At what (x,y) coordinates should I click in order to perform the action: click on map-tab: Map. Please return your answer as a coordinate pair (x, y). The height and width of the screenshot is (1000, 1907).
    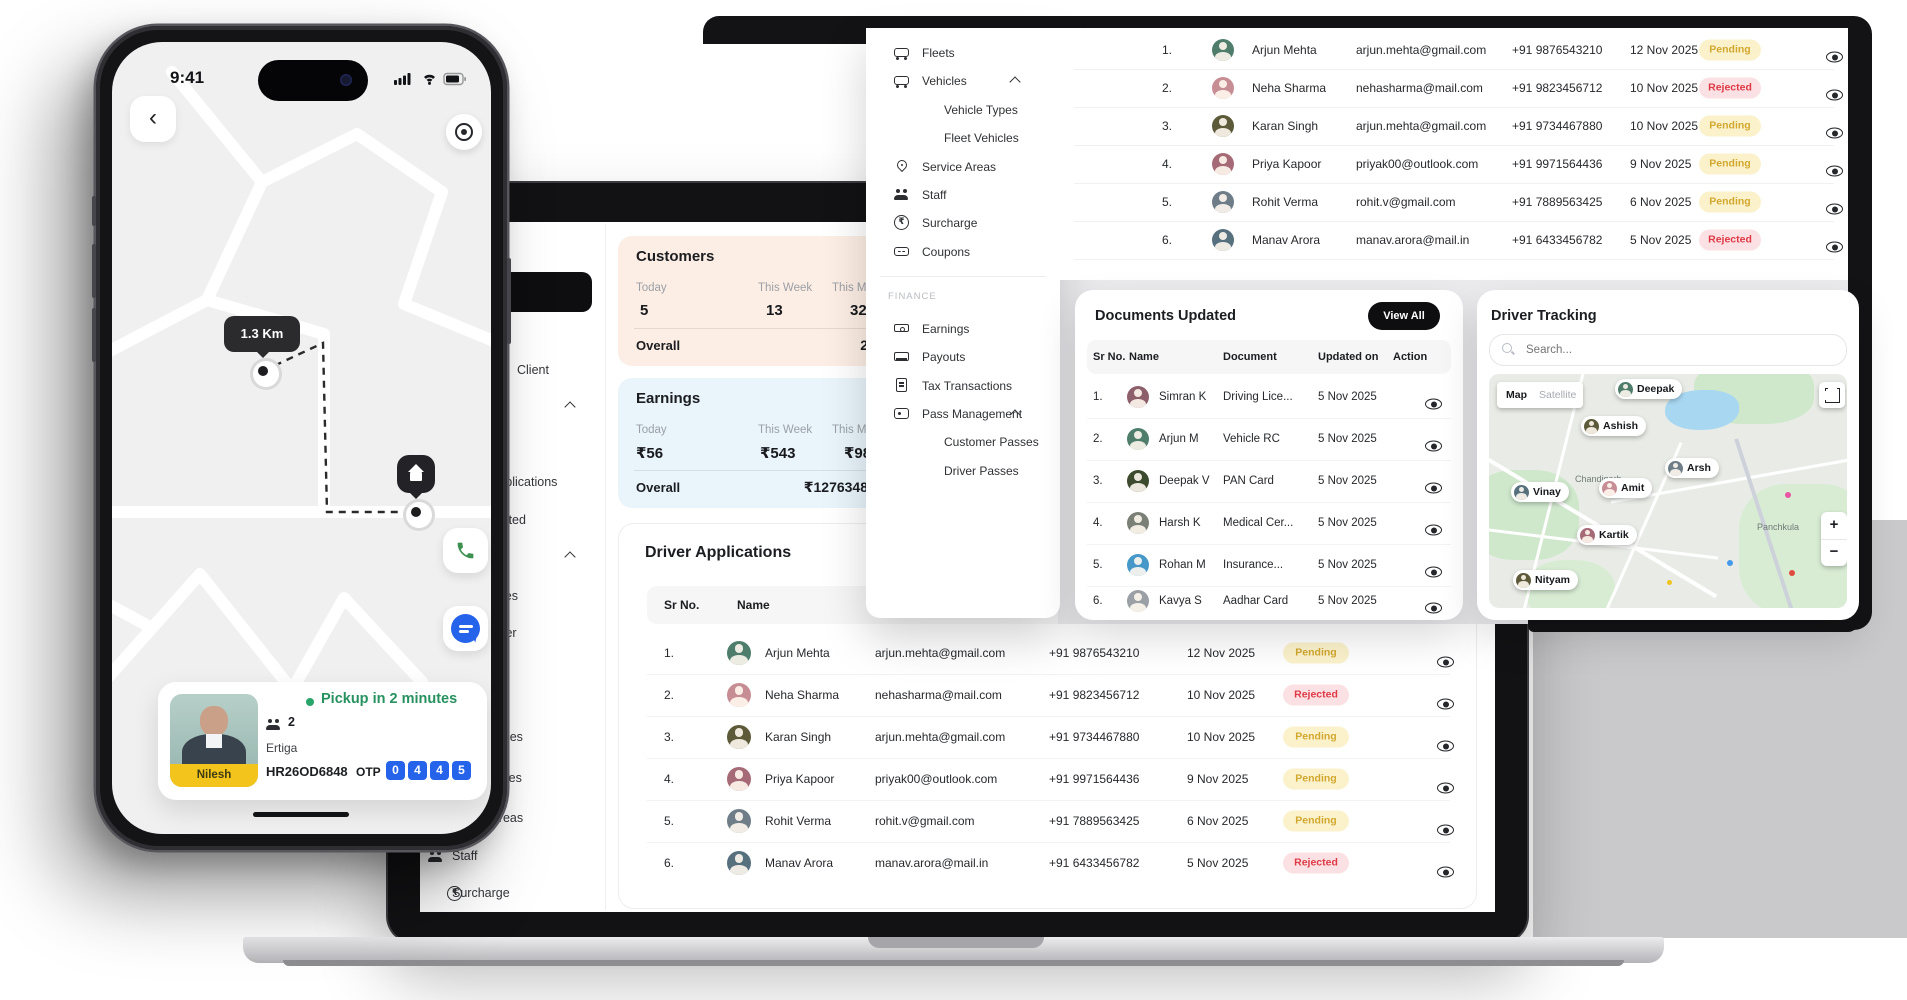
    Looking at the image, I should click on (1516, 395).